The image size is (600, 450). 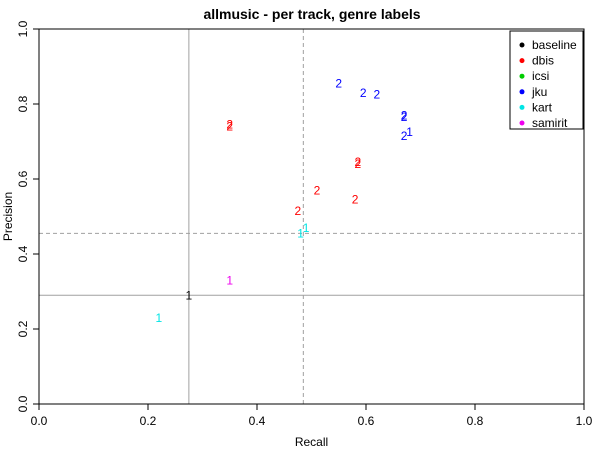 I want to click on x-tick-label: 0.2, so click(x=148, y=421).